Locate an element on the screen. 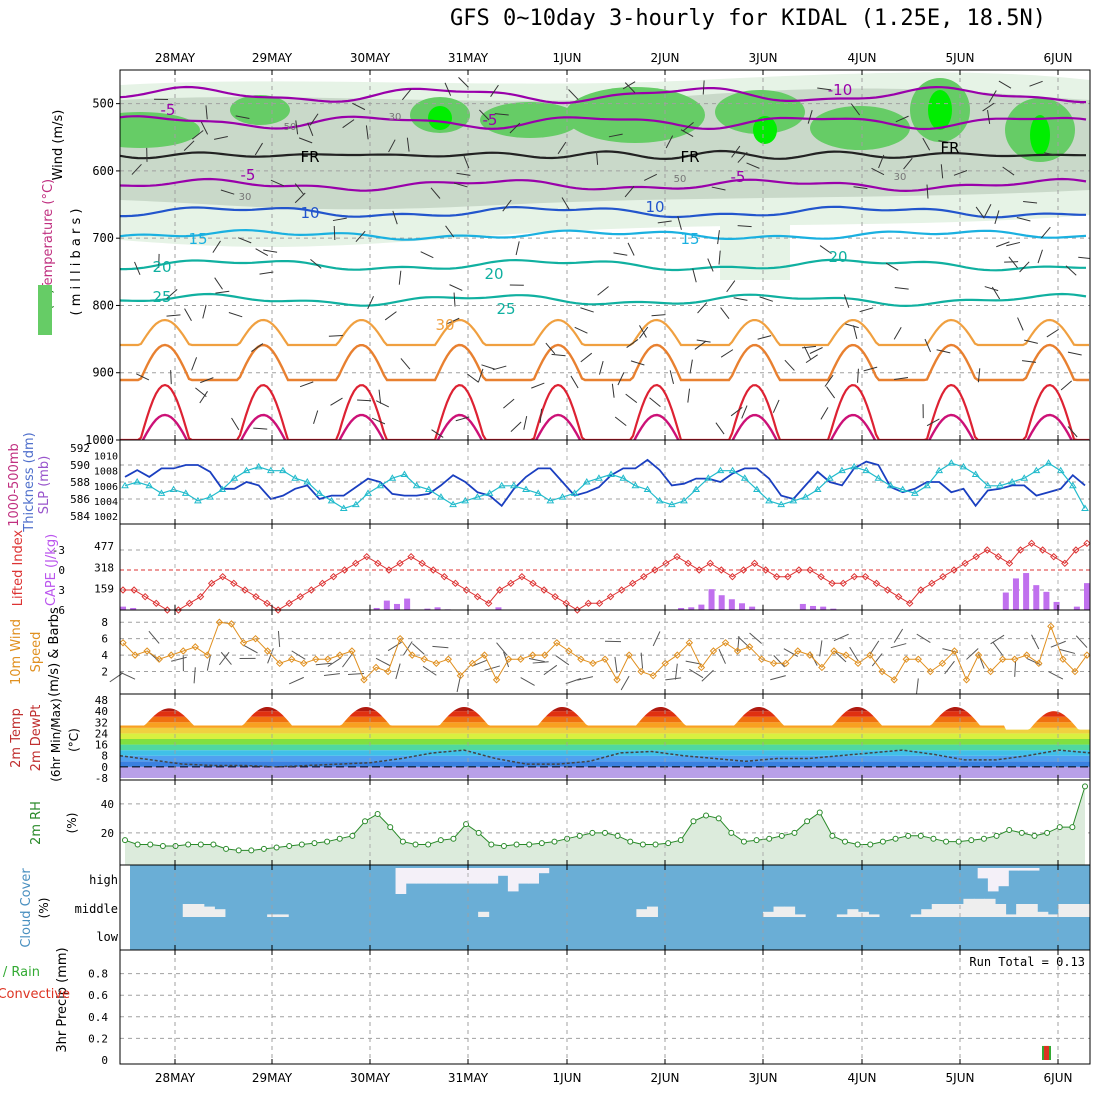 This screenshot has width=1100, height=1100. contour-label: FR is located at coordinates (309, 157).